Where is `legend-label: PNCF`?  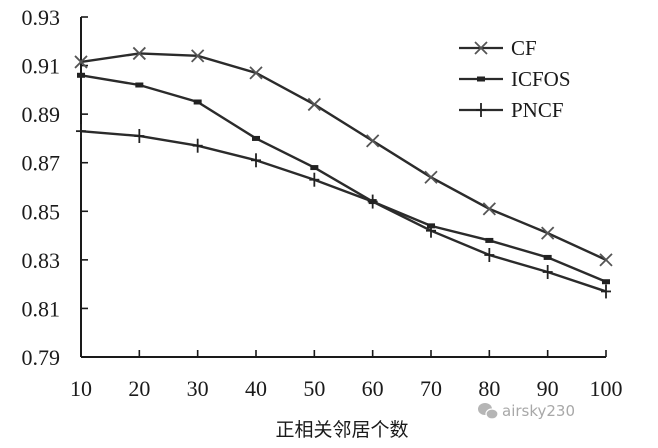 legend-label: PNCF is located at coordinates (537, 110).